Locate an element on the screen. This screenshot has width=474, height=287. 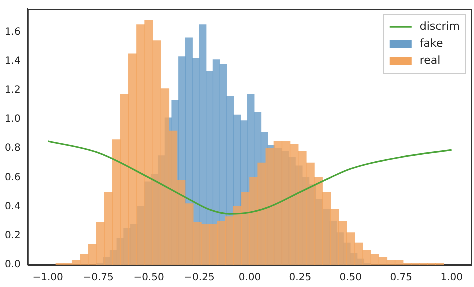
y-tick-label: 1.2 is located at coordinates (12, 90).